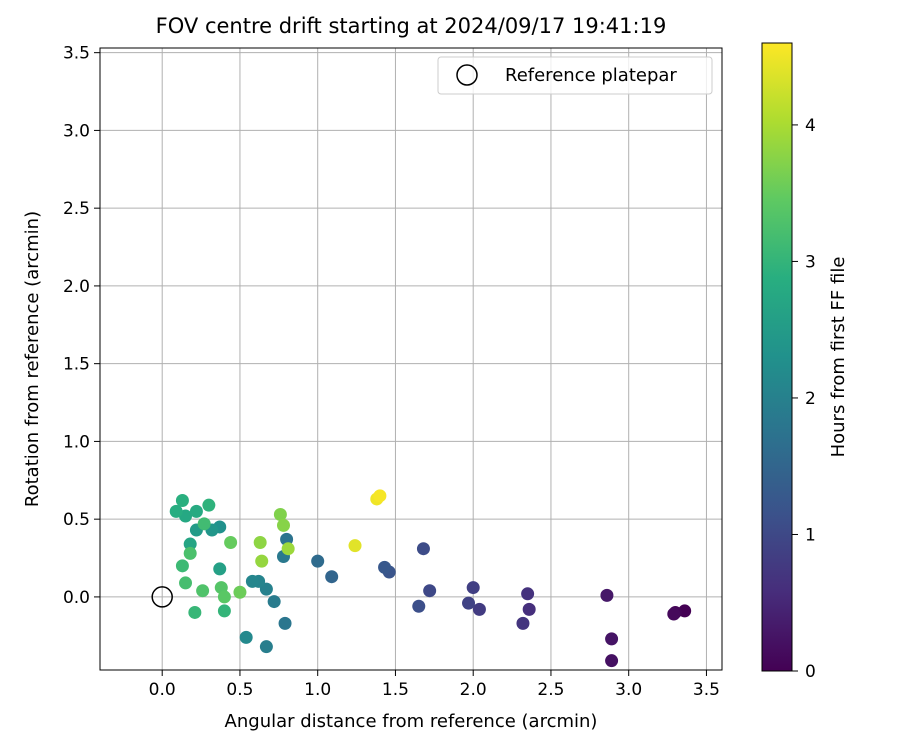  Describe the element at coordinates (810, 126) in the screenshot. I see `colorbar-tick-label: 4` at that location.